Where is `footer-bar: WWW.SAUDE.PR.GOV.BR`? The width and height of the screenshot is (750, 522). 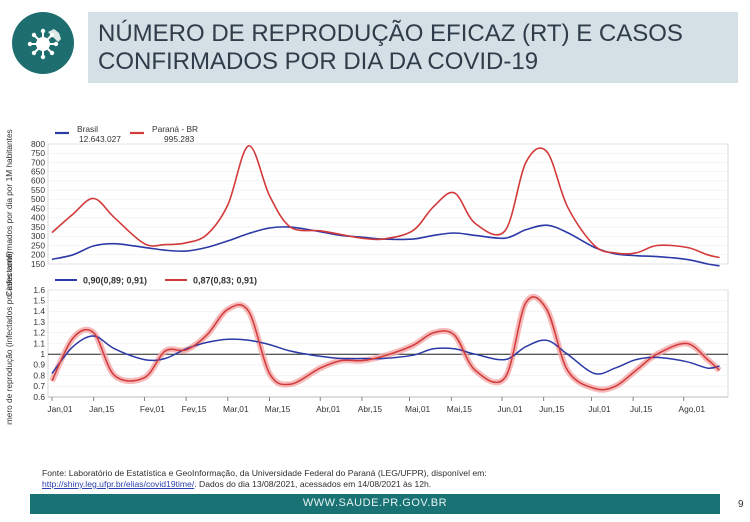
footer-bar: WWW.SAUDE.PR.GOV.BR is located at coordinates (375, 504).